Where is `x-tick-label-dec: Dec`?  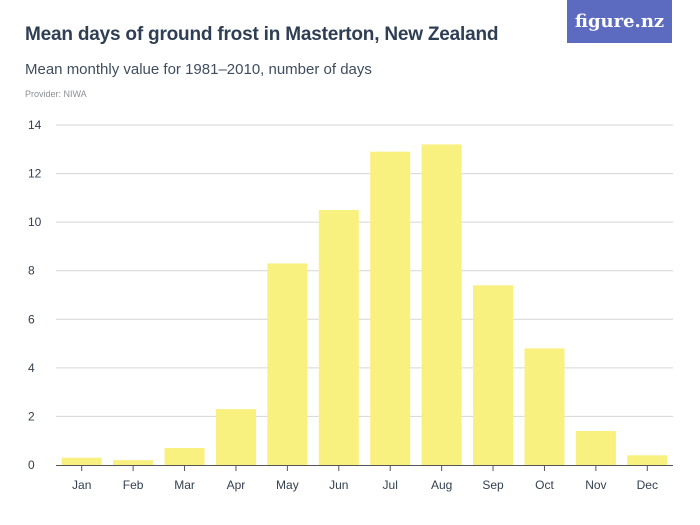 x-tick-label-dec: Dec is located at coordinates (647, 485).